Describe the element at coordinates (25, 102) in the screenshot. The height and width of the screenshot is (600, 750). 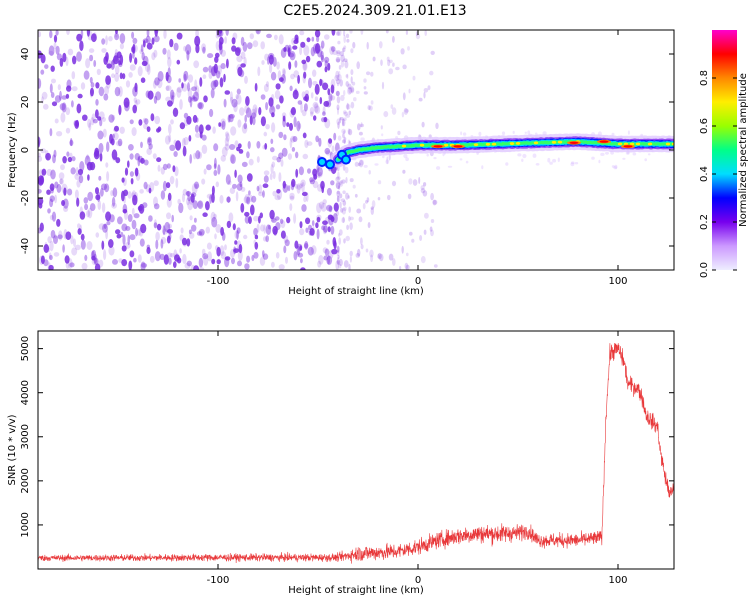
I see `spectrogram-ytick-label: 20` at that location.